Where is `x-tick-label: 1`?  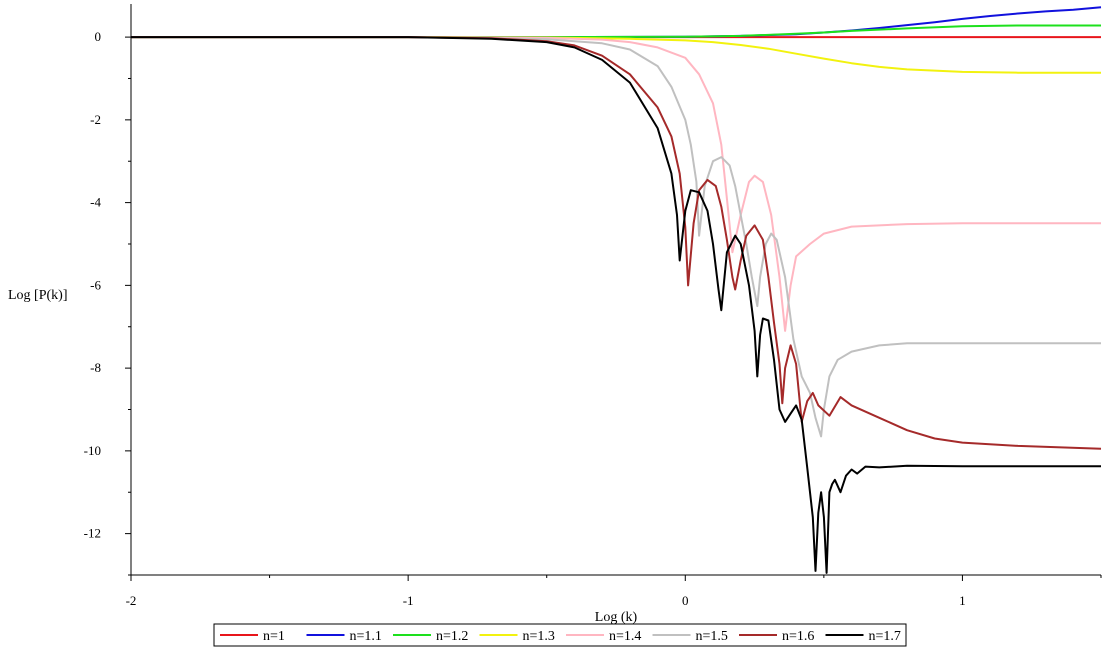
x-tick-label: 1 is located at coordinates (962, 600).